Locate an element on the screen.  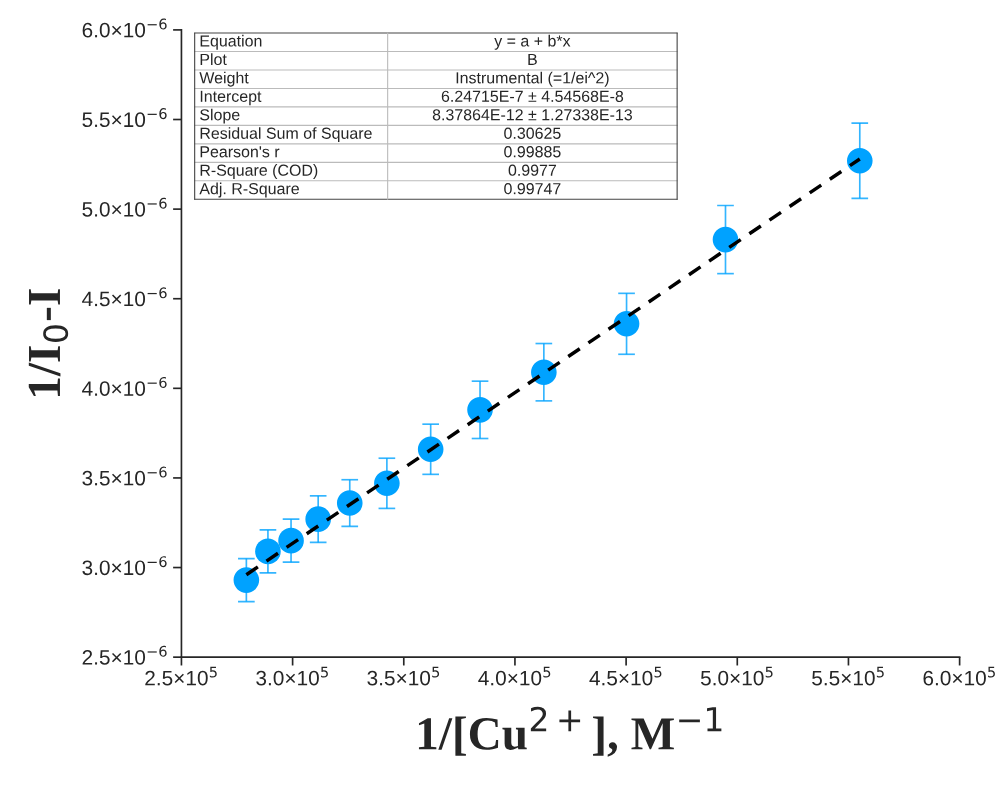
y-tick-label: 5.0×10$^{−6}$ is located at coordinates (124, 207).